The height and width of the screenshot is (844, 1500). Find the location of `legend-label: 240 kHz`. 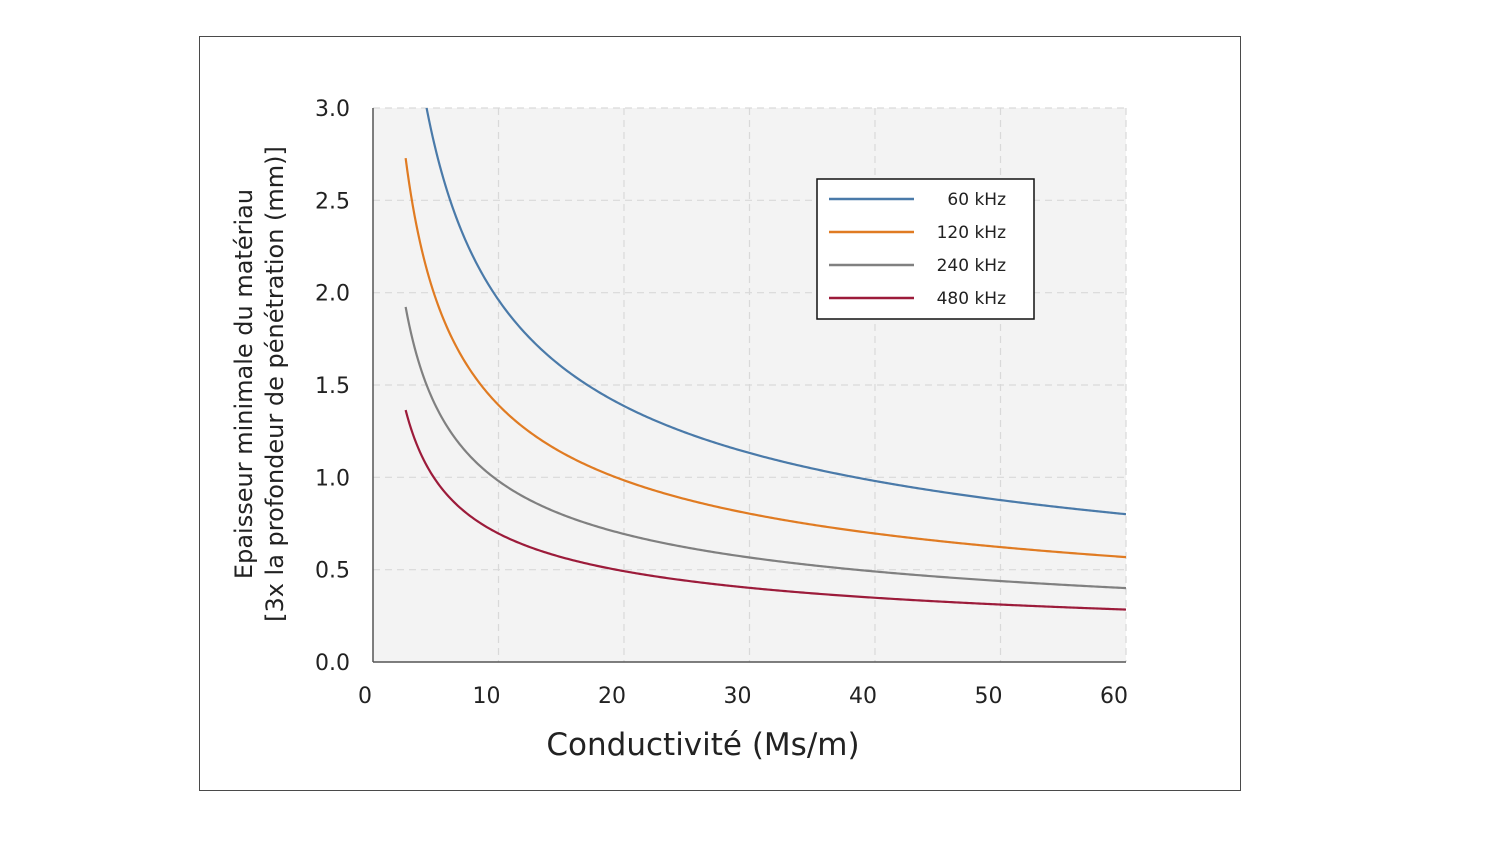

legend-label: 240 kHz is located at coordinates (971, 266).